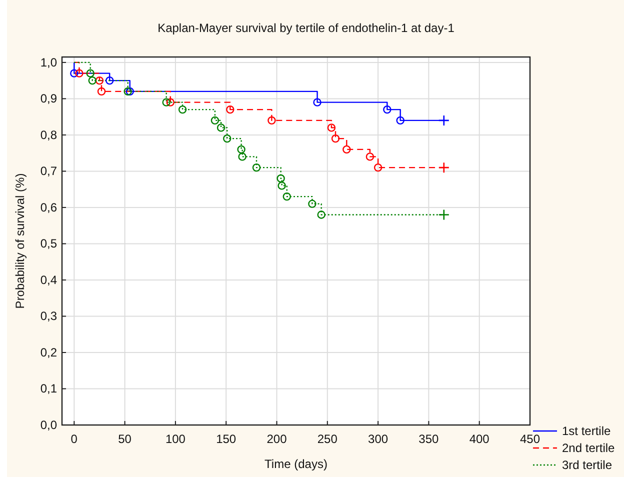  I want to click on y-tick-label: 0,2, so click(49, 352).